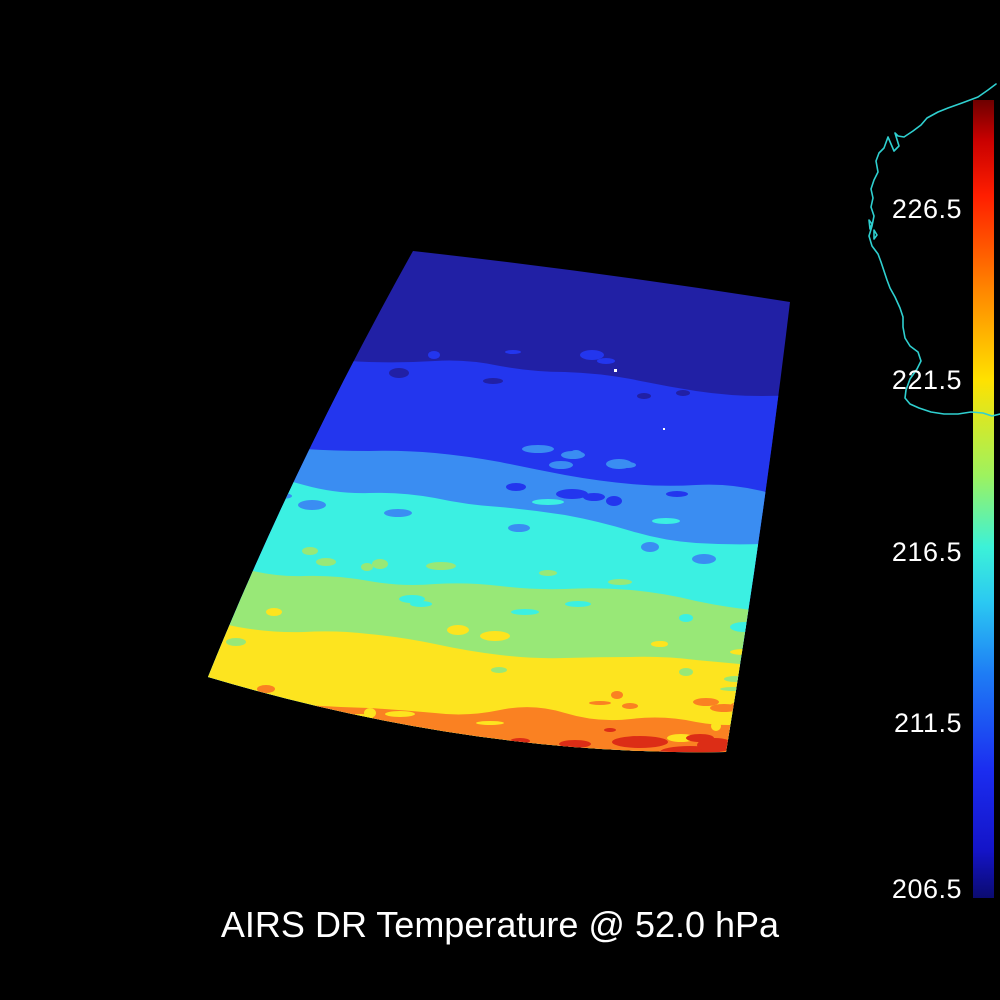  I want to click on plot-title: AIRS DR Temperature @ 52.0 hPa, so click(500, 924).